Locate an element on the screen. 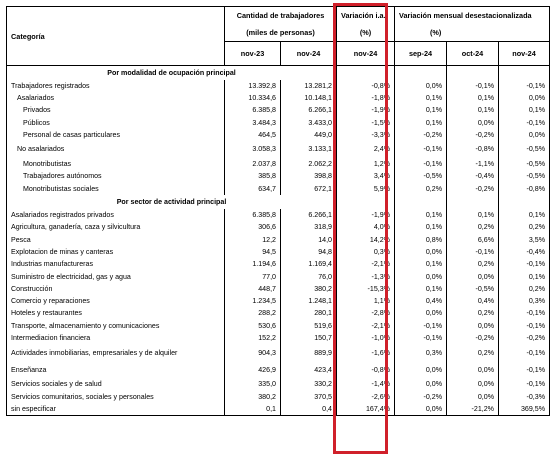 This screenshot has width=555, height=458. value-cell: 2.037,8 is located at coordinates (252, 164).